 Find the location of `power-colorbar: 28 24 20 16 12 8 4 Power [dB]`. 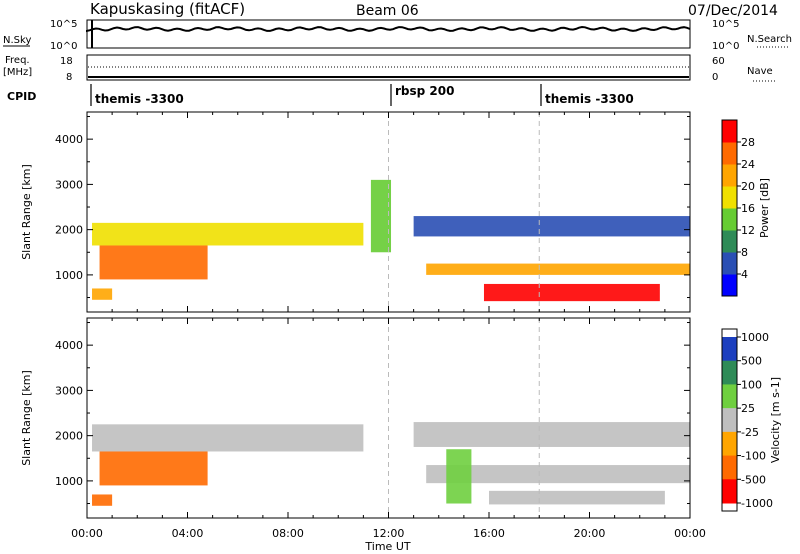

power-colorbar: 28 24 20 16 12 8 4 Power [dB] is located at coordinates (746, 208).